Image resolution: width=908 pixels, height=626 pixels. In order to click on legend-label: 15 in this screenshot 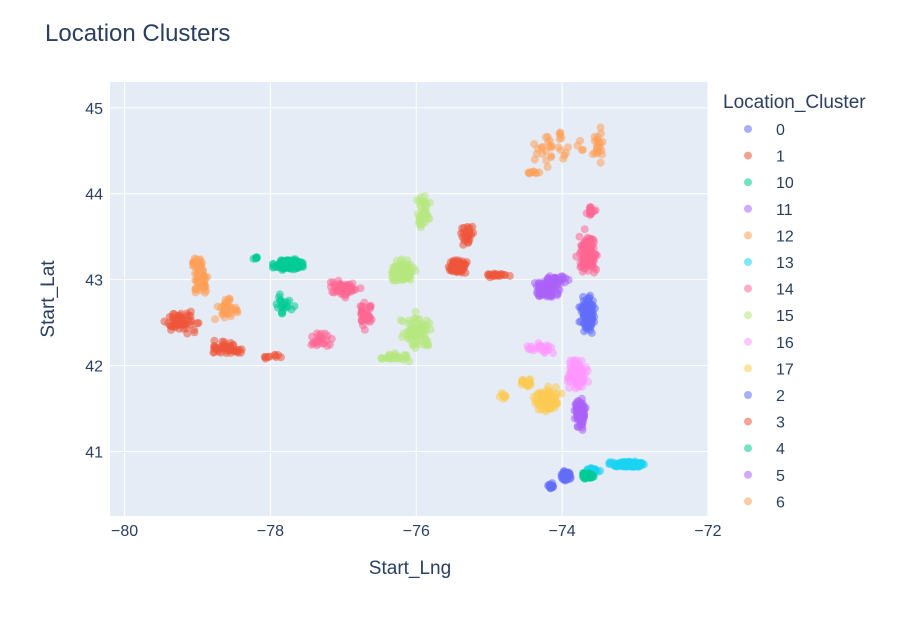, I will do `click(785, 316)`.